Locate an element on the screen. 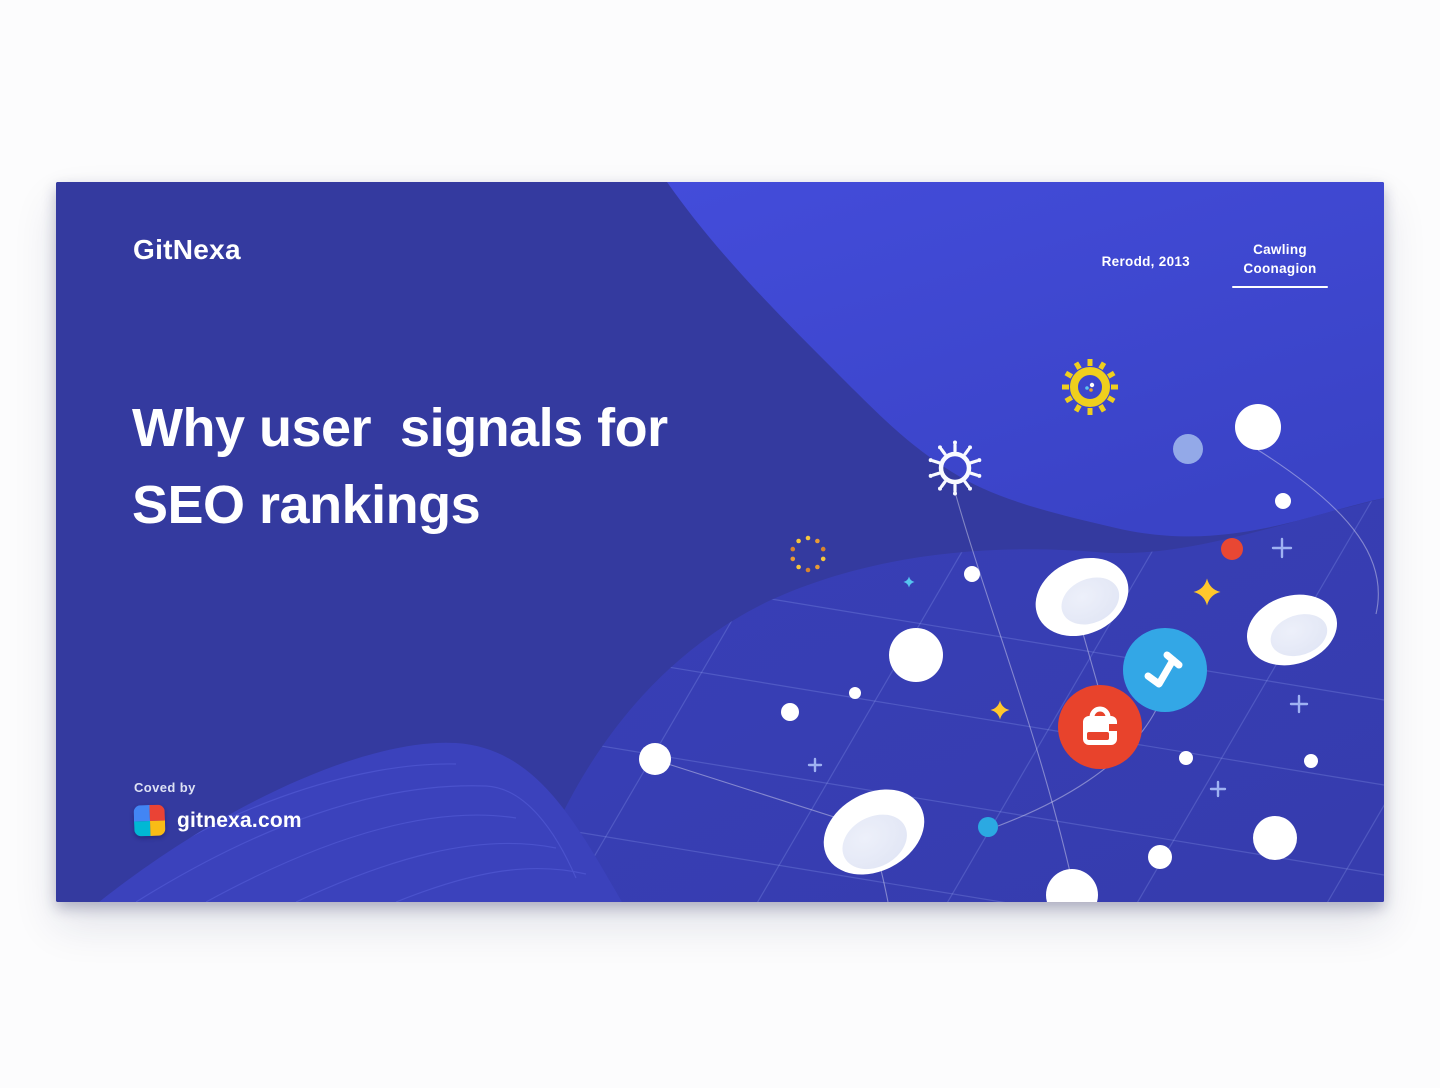 This screenshot has width=1440, height=1088. background-wave-bottom-left is located at coordinates (360, 822).